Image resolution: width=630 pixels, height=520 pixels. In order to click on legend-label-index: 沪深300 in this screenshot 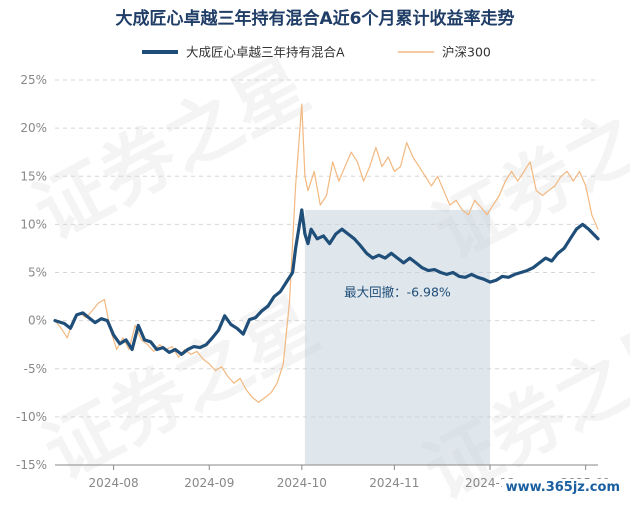, I will do `click(466, 52)`.